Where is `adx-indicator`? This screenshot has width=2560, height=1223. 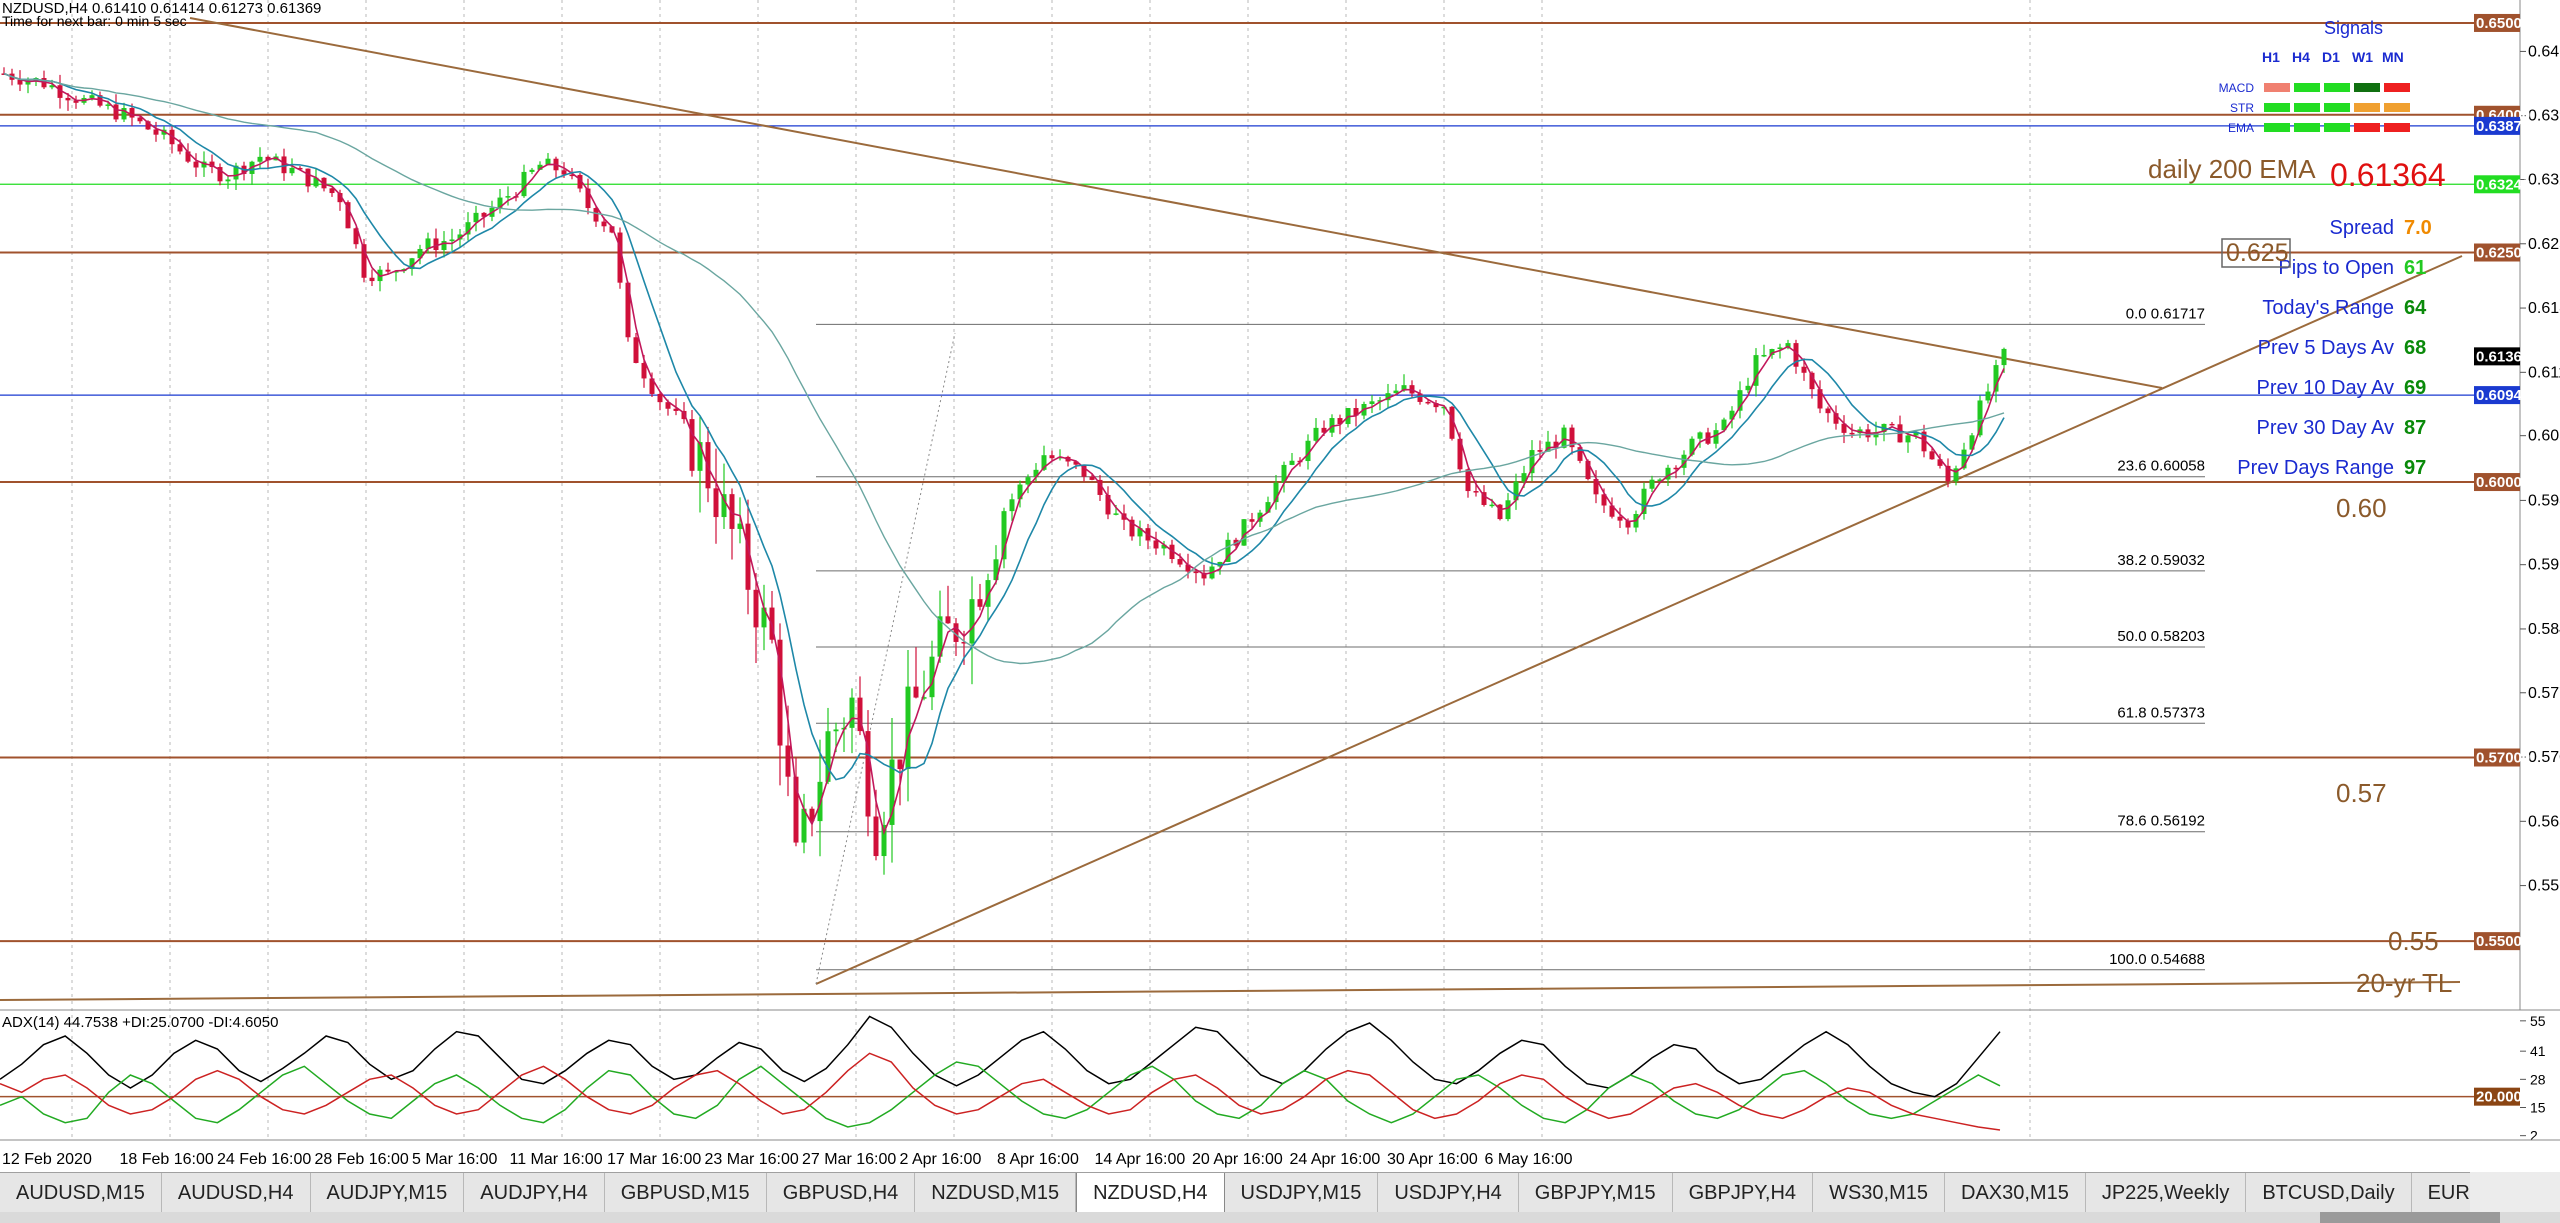
adx-indicator is located at coordinates (1260, 1073).